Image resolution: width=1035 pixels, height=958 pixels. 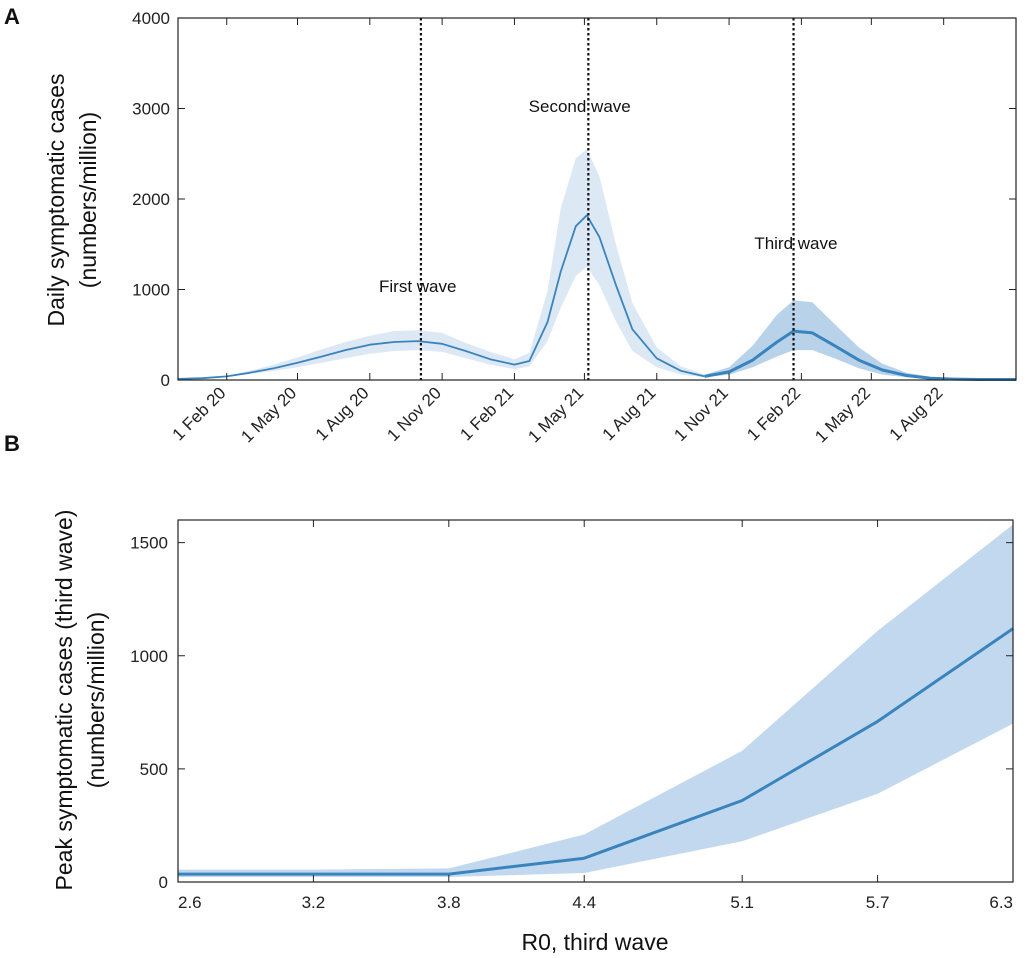 I want to click on panel-b-xtick-label: 3.8, so click(x=449, y=902).